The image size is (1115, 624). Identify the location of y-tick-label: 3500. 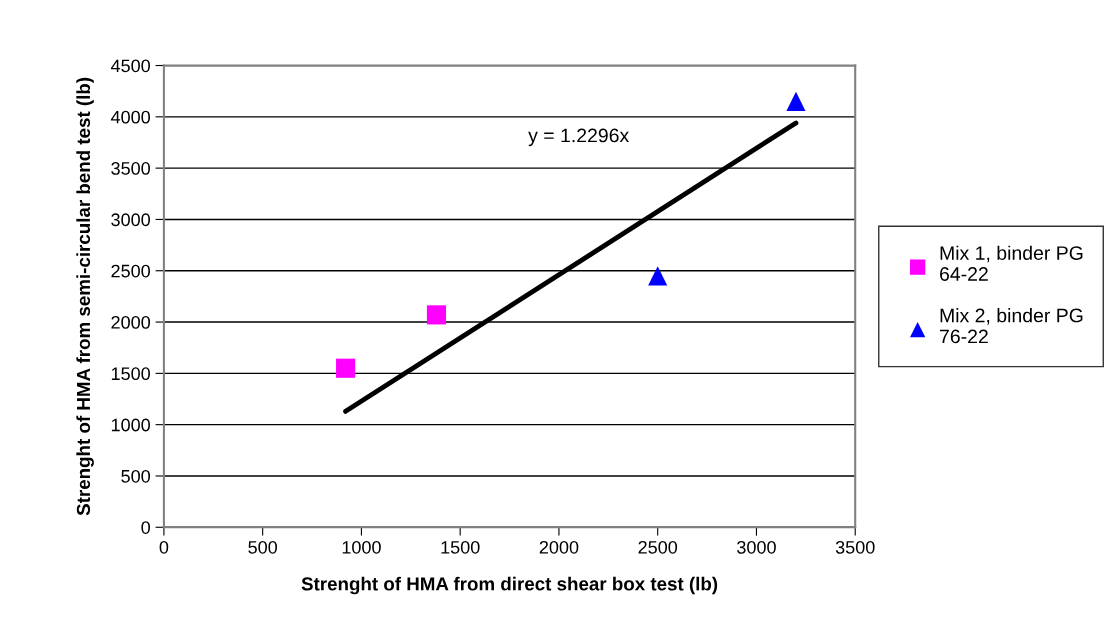
(131, 168).